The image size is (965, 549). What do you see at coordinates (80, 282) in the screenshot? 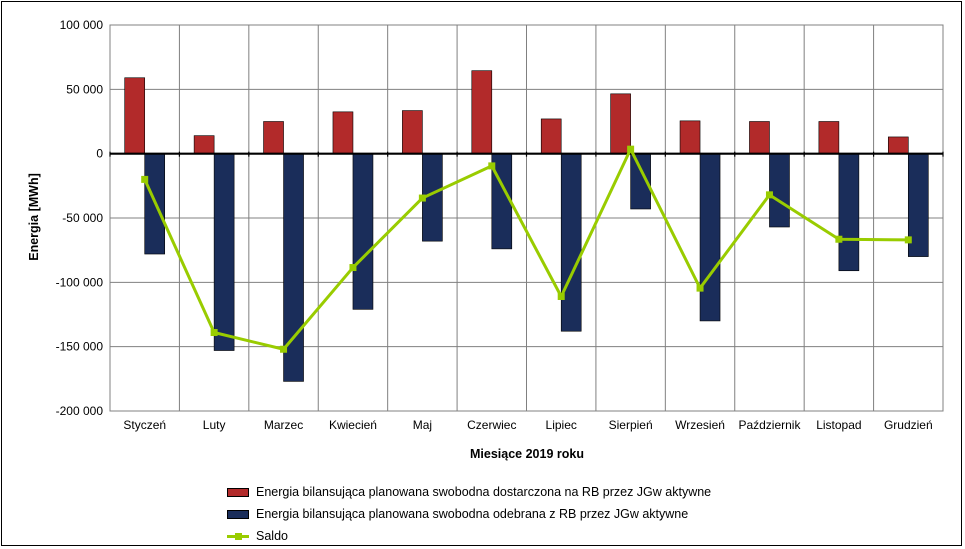
I see `y-tick-label: -100 000` at bounding box center [80, 282].